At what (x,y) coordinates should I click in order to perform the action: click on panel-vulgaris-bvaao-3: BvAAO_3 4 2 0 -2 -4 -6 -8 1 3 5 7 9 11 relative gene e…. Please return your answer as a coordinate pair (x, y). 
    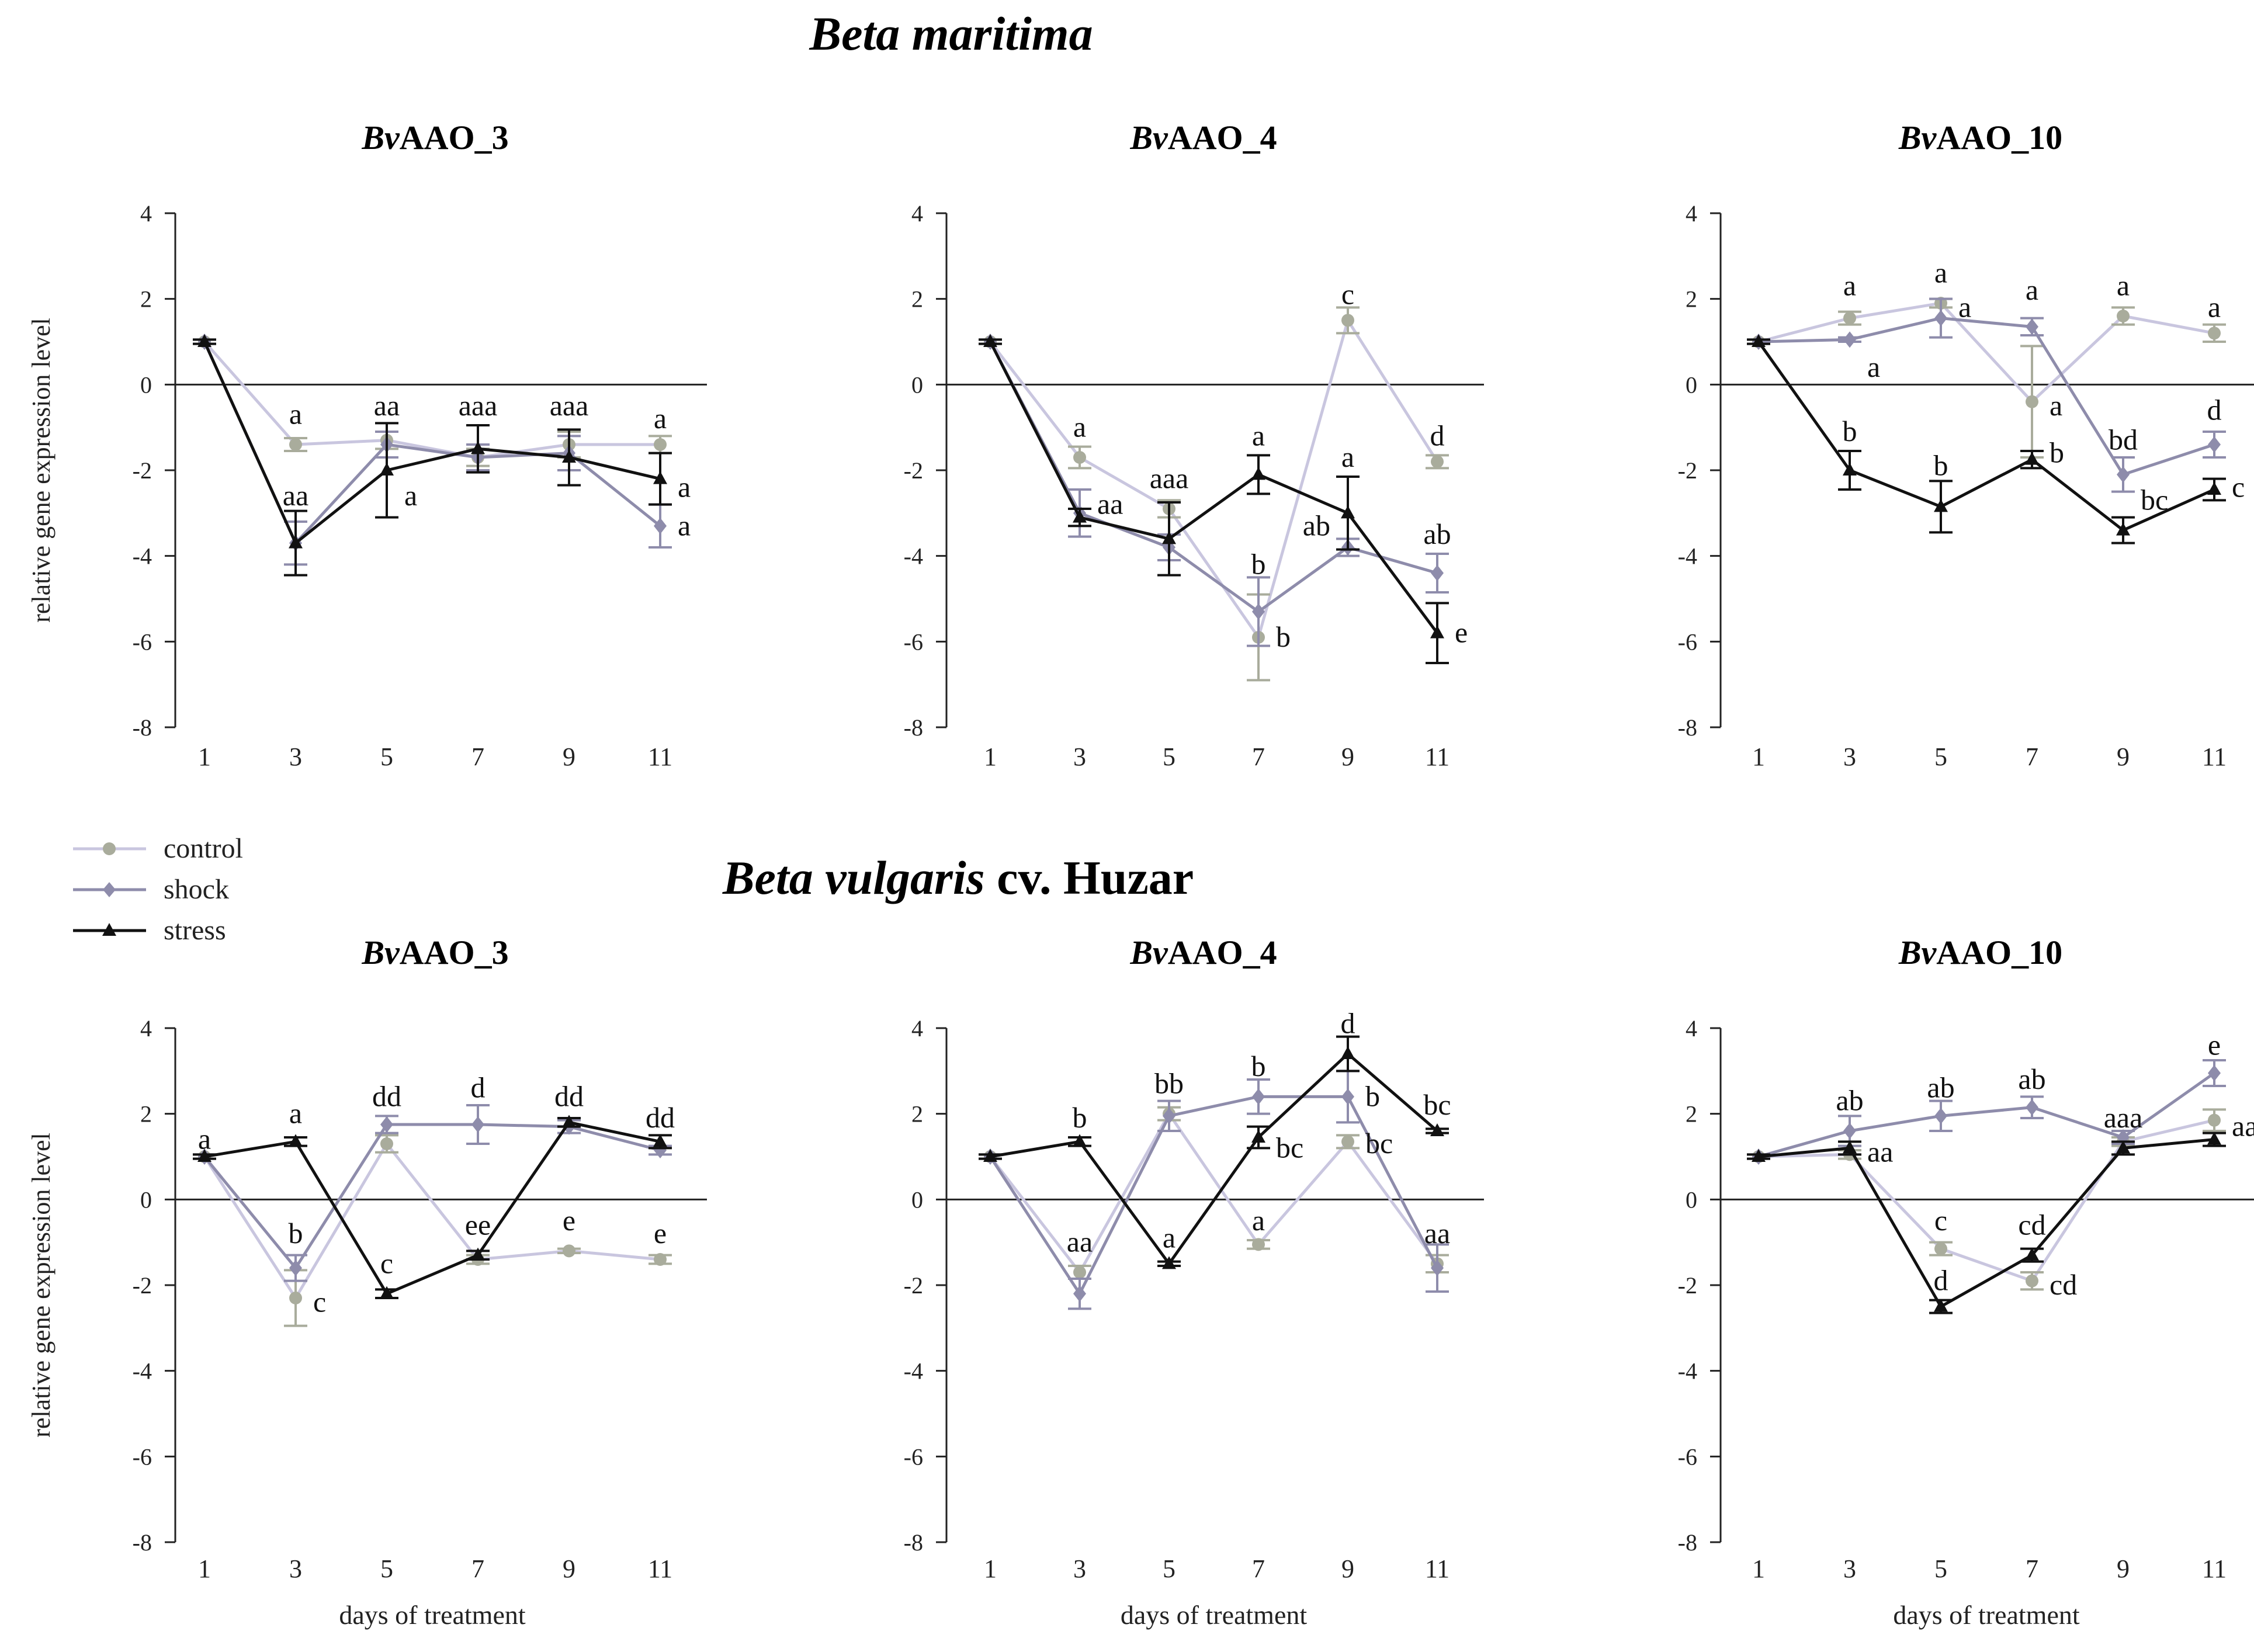
    Looking at the image, I should click on (367, 1281).